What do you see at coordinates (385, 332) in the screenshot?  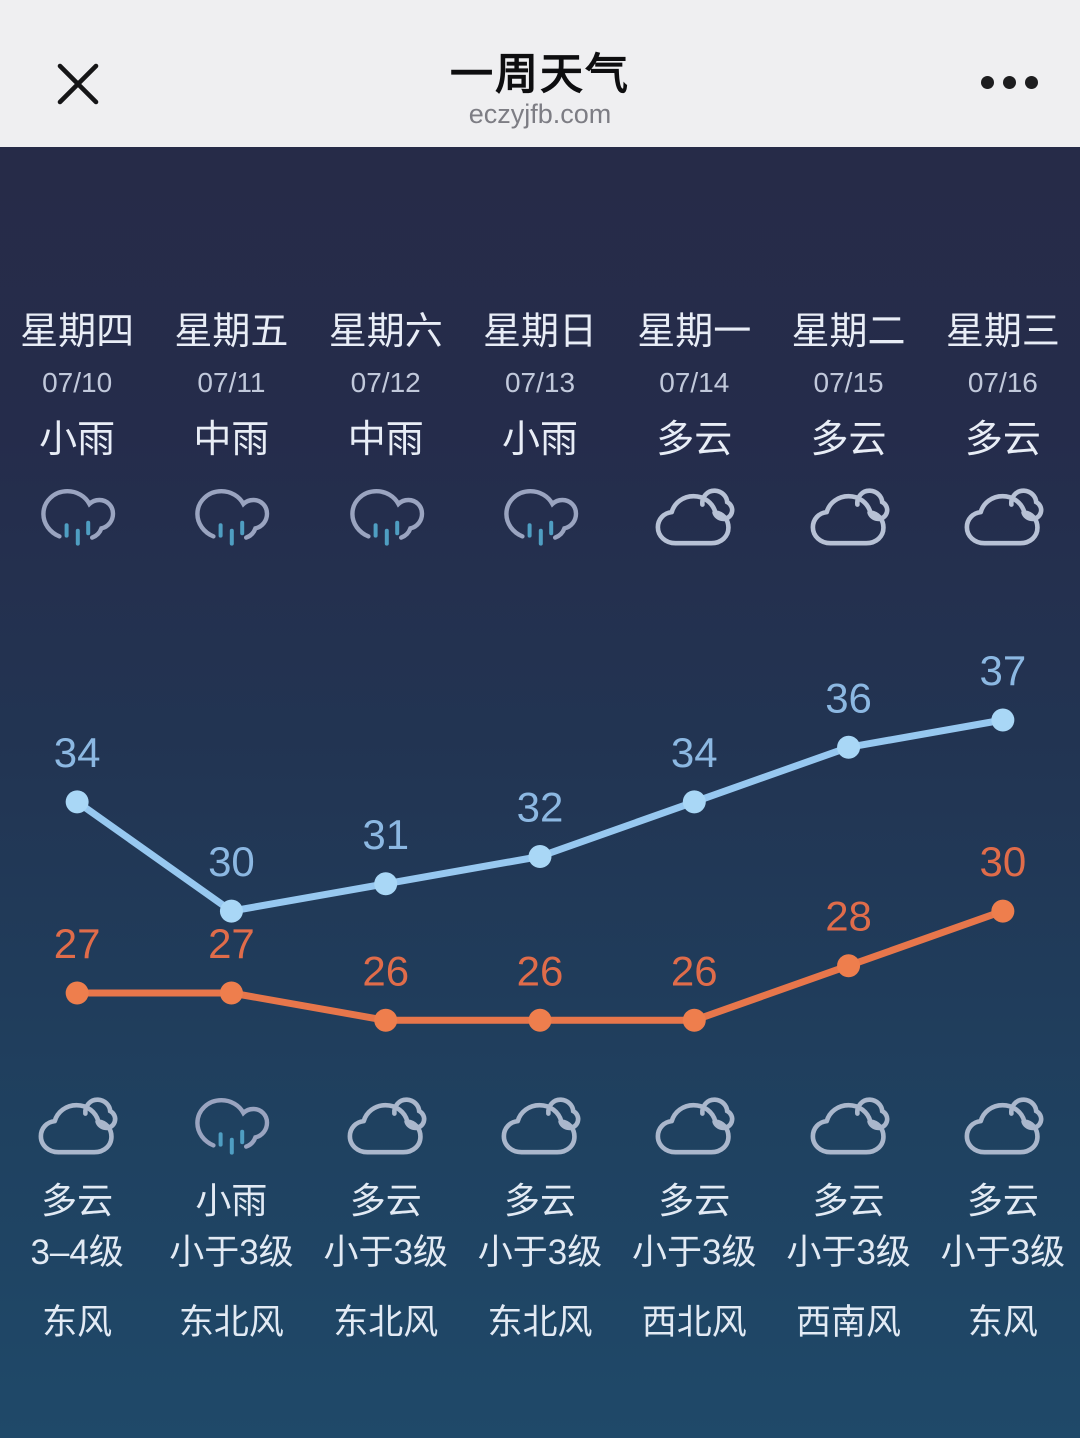 I see `weekday-label: 星期六` at bounding box center [385, 332].